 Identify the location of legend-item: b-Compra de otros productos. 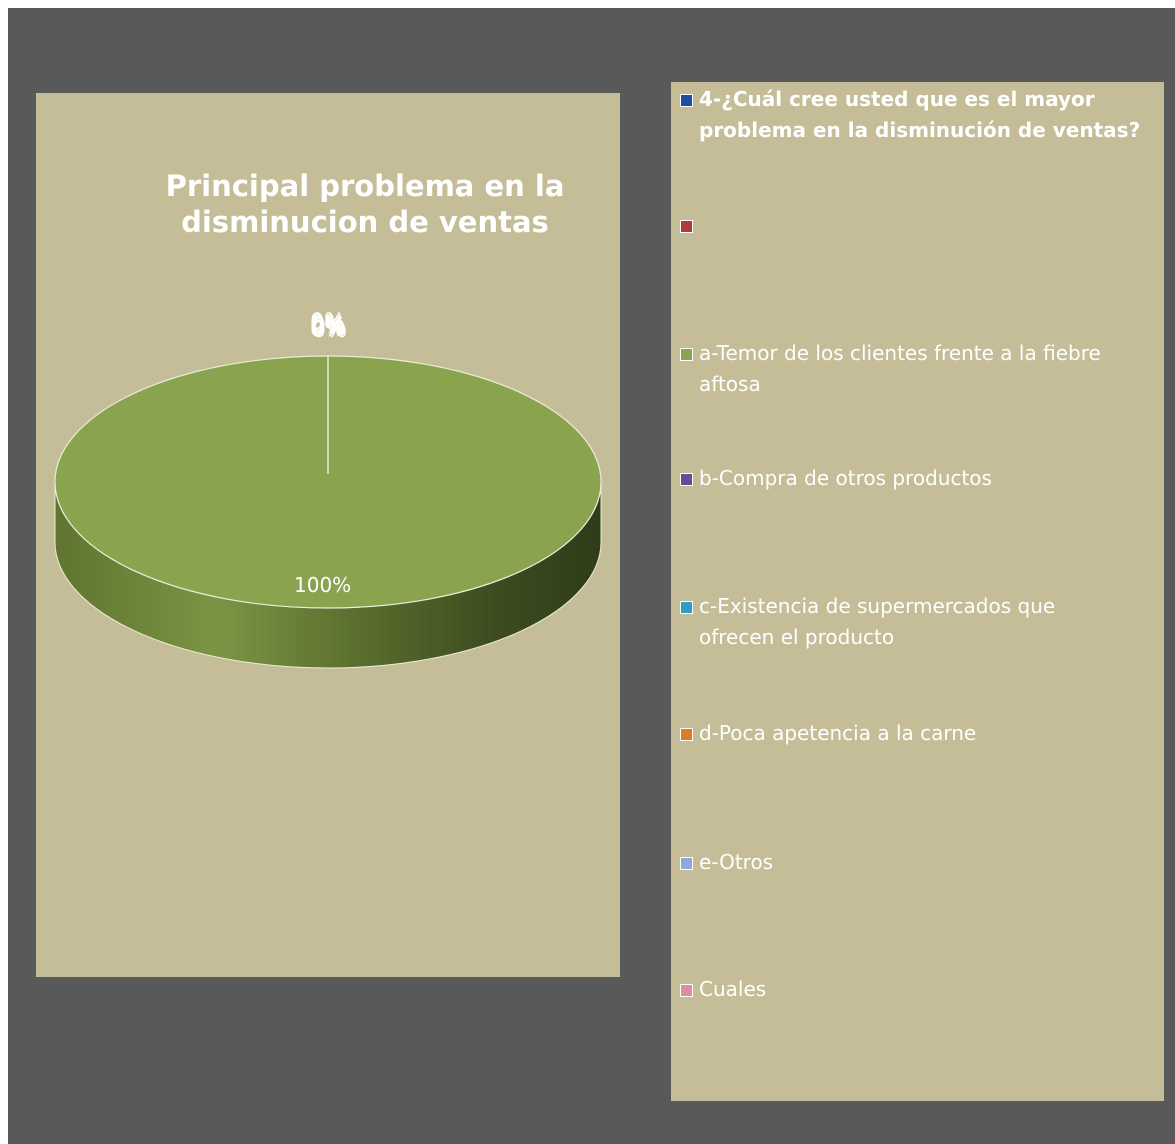
(920, 478).